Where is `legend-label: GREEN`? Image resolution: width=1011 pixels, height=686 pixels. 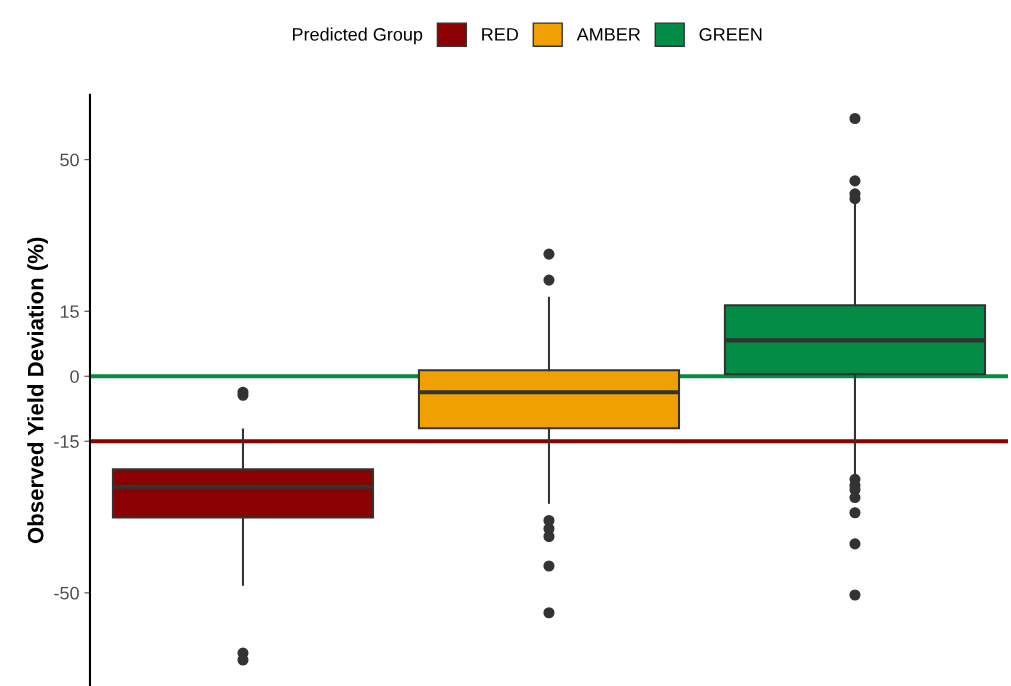 legend-label: GREEN is located at coordinates (730, 34).